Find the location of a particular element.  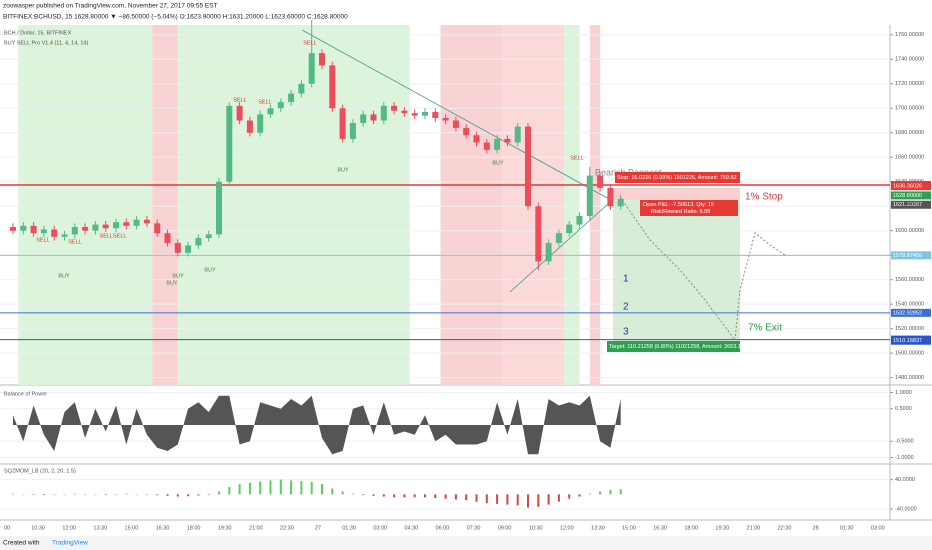

y-tick-label: 1500.00000 is located at coordinates (909, 354).